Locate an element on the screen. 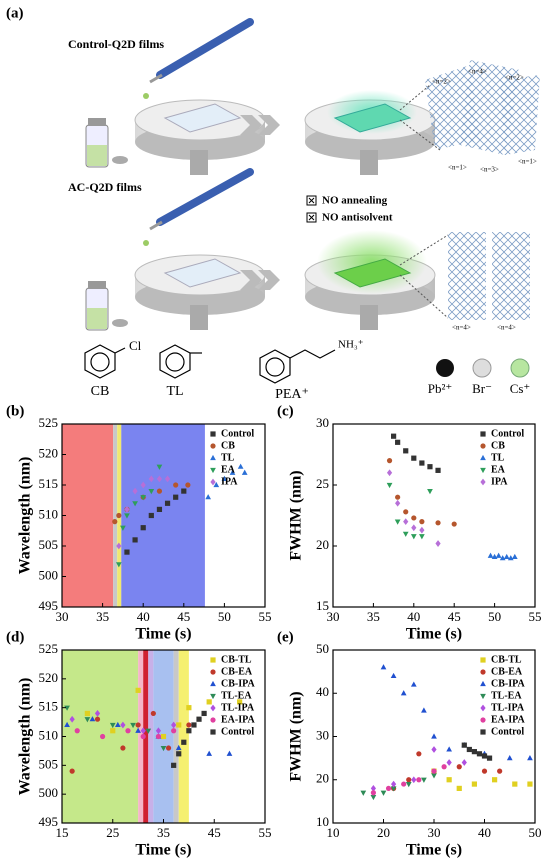 This screenshot has width=550, height=859. pipette is located at coordinates (198, 207).